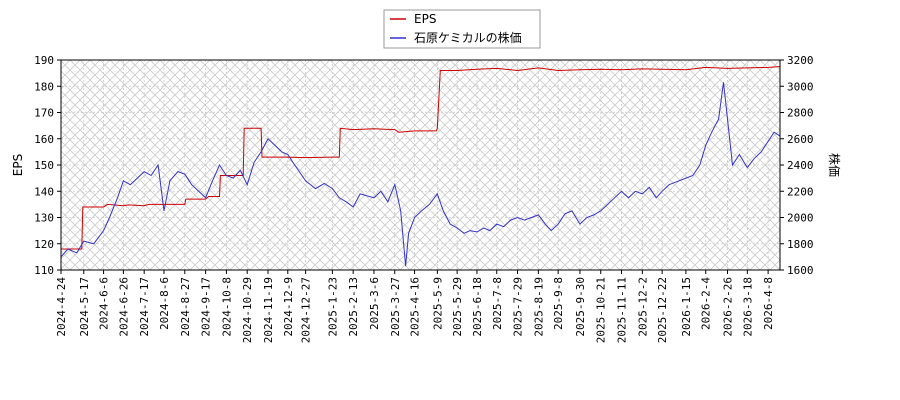 The height and width of the screenshot is (400, 900). What do you see at coordinates (44, 113) in the screenshot?
I see `y-left-tick-label: 170` at bounding box center [44, 113].